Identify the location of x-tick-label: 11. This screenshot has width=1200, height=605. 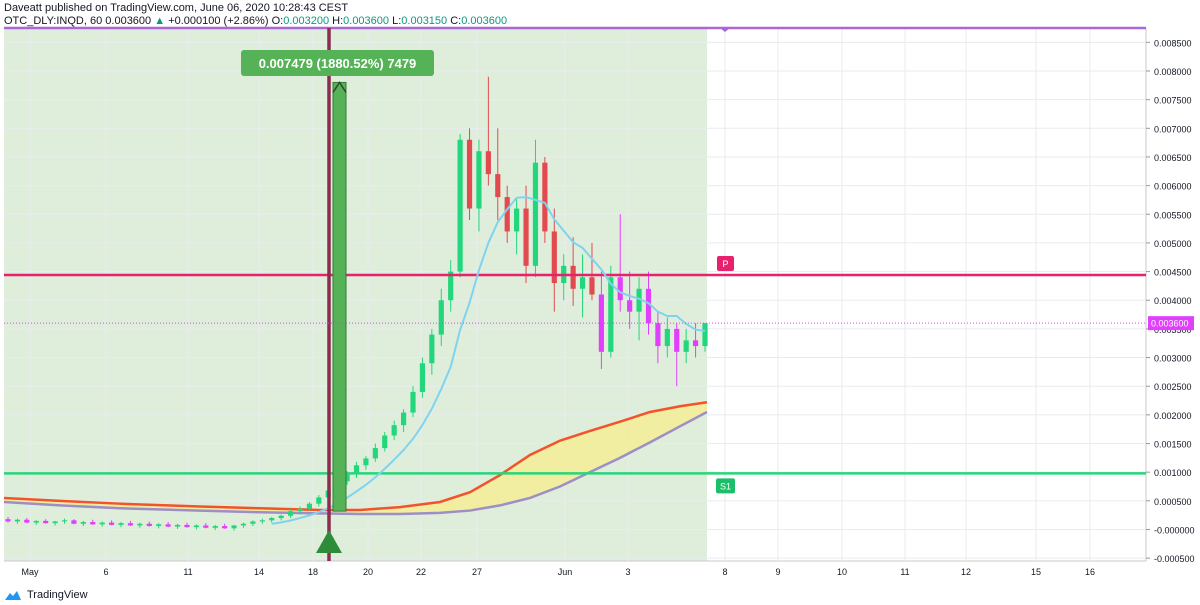
(187, 572).